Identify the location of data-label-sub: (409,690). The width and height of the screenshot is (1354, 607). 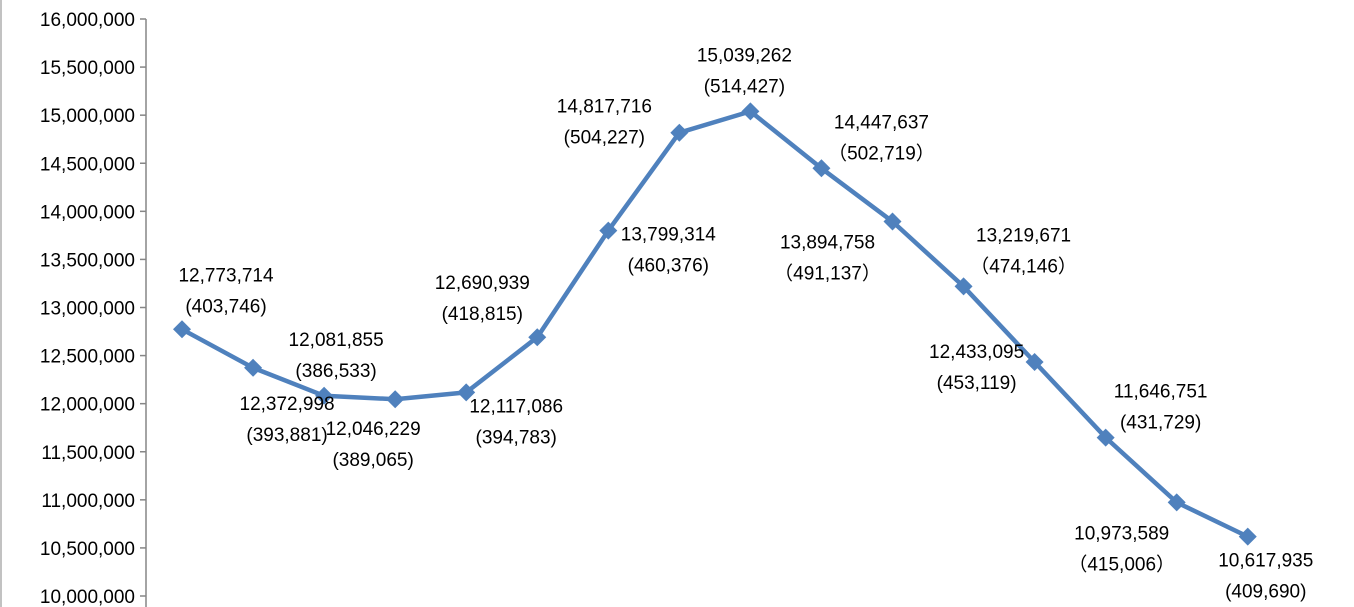
(1265, 592).